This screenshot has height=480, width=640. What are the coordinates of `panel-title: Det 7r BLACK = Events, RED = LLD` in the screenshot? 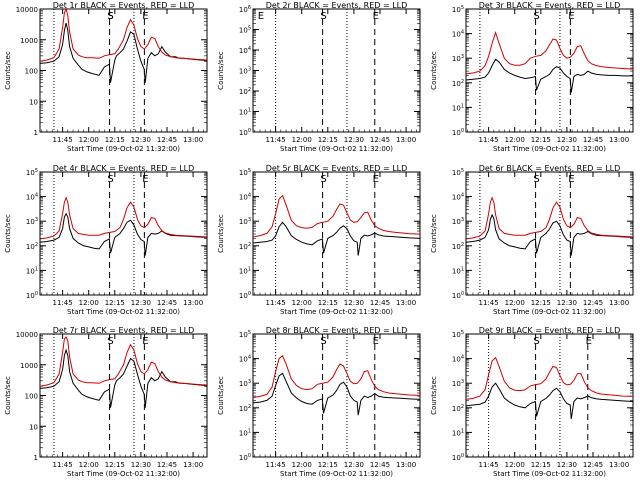 It's located at (124, 330).